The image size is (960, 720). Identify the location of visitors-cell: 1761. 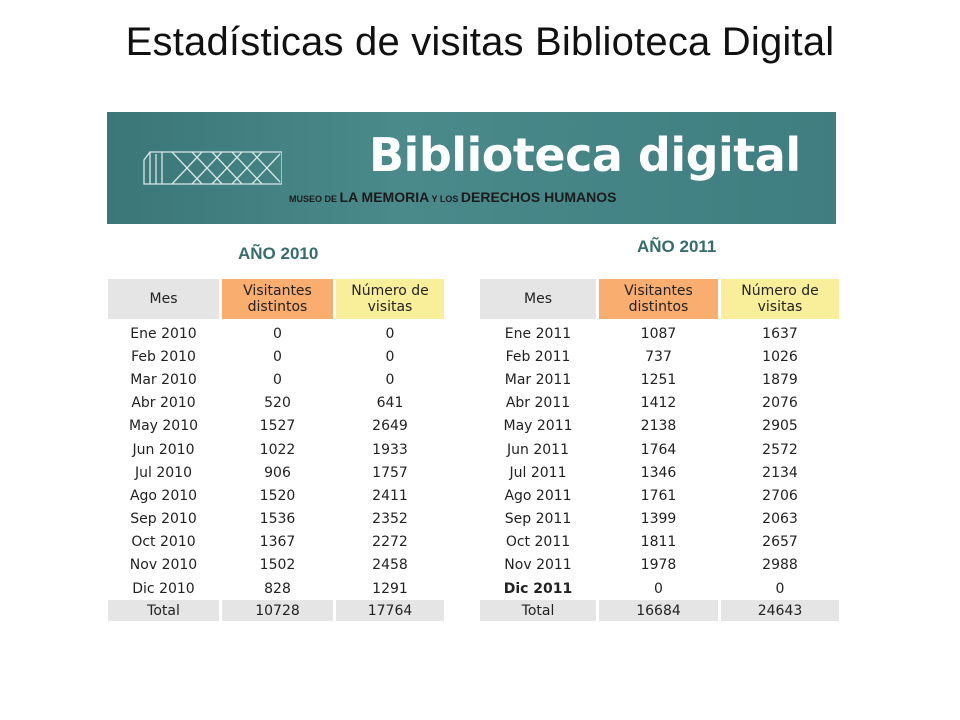
(658, 495).